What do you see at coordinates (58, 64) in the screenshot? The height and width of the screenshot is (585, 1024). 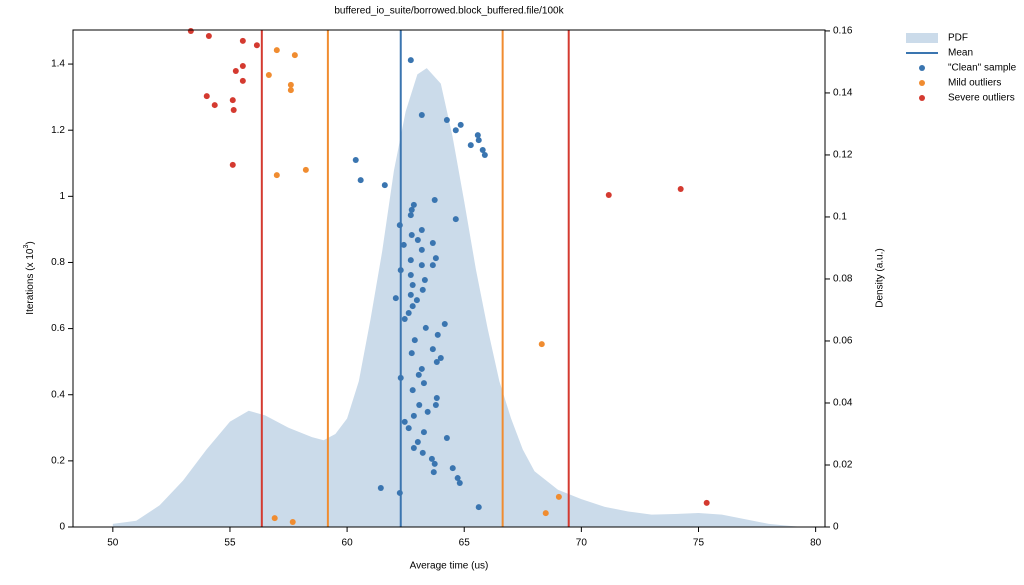 I see `y-tick-label: 1.4` at bounding box center [58, 64].